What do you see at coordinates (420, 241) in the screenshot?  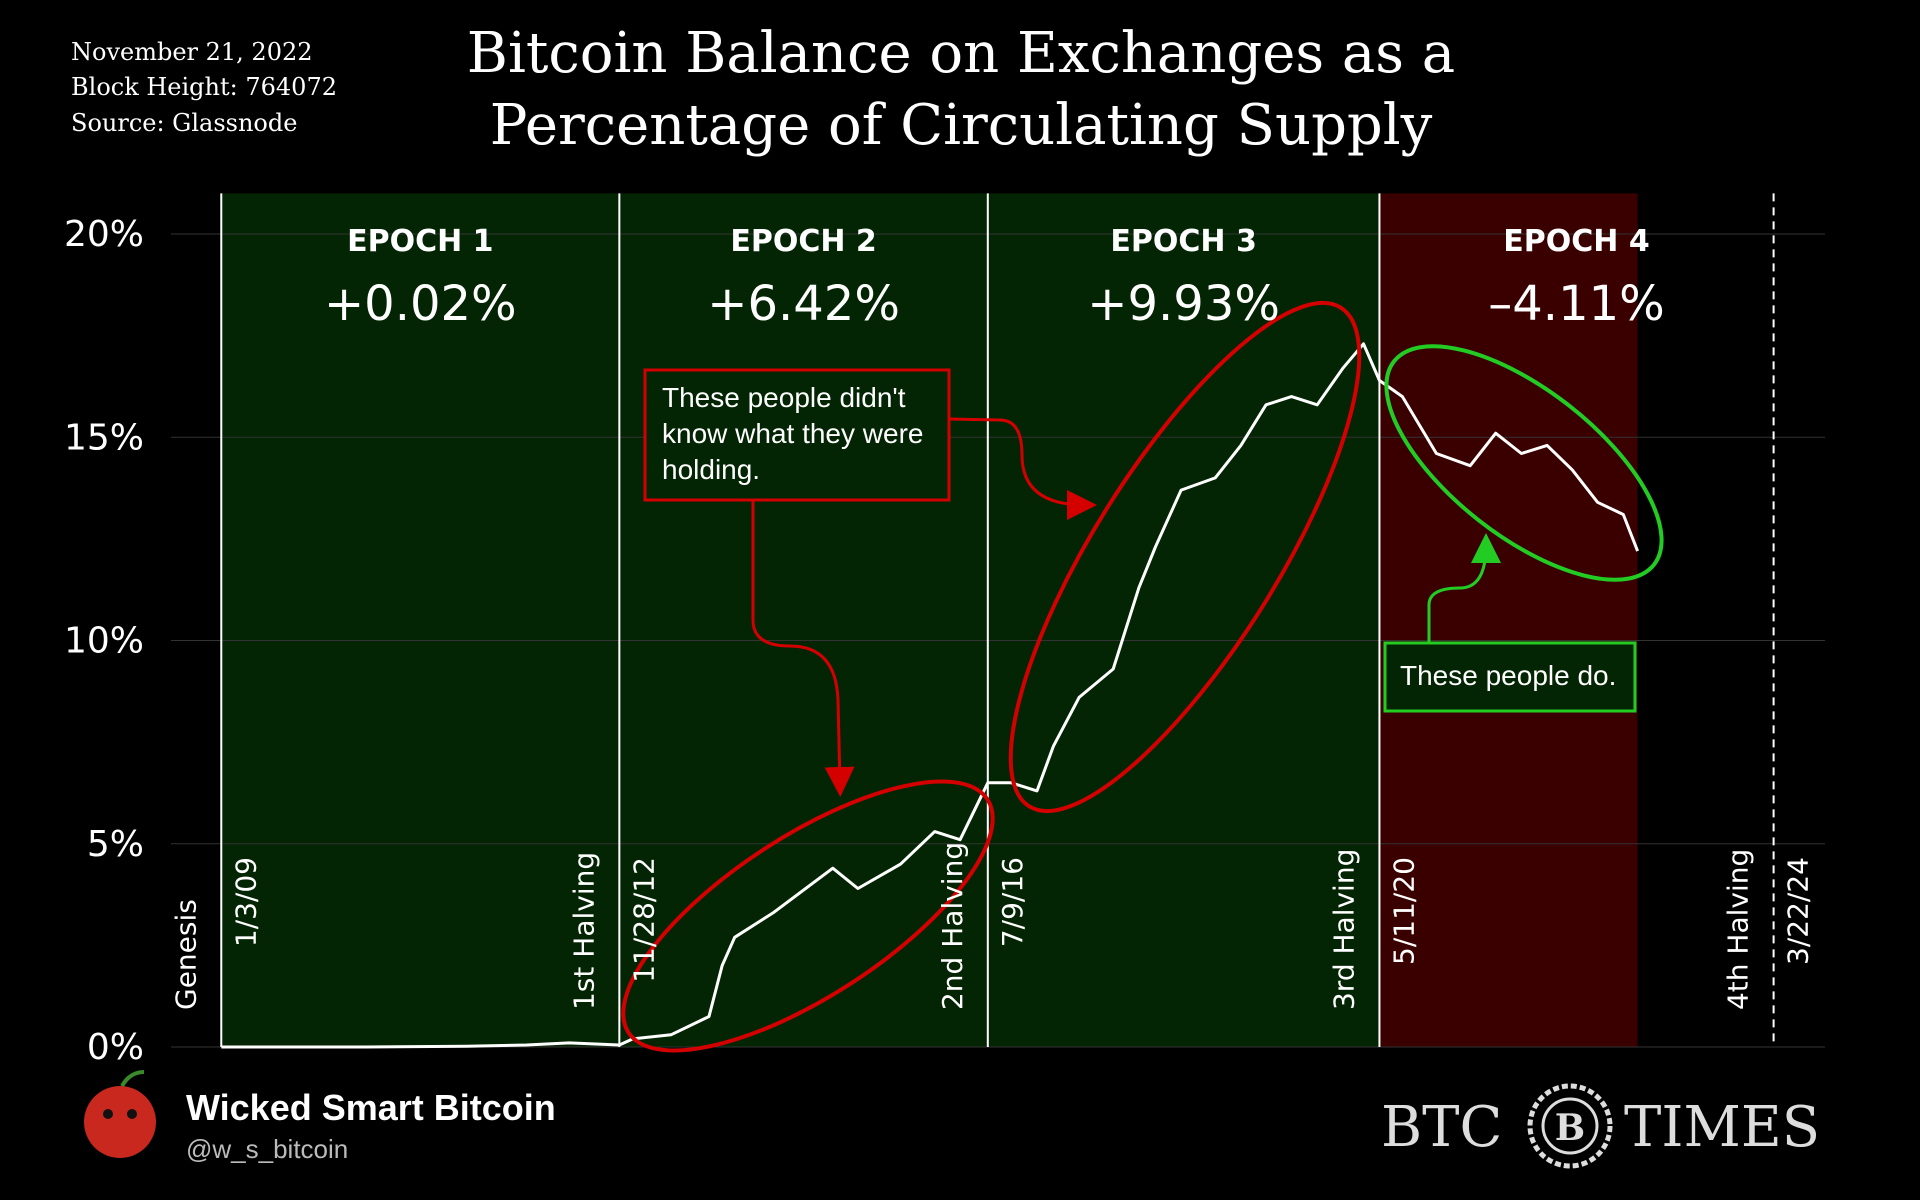 I see `epoch-name: EPOCH 1` at bounding box center [420, 241].